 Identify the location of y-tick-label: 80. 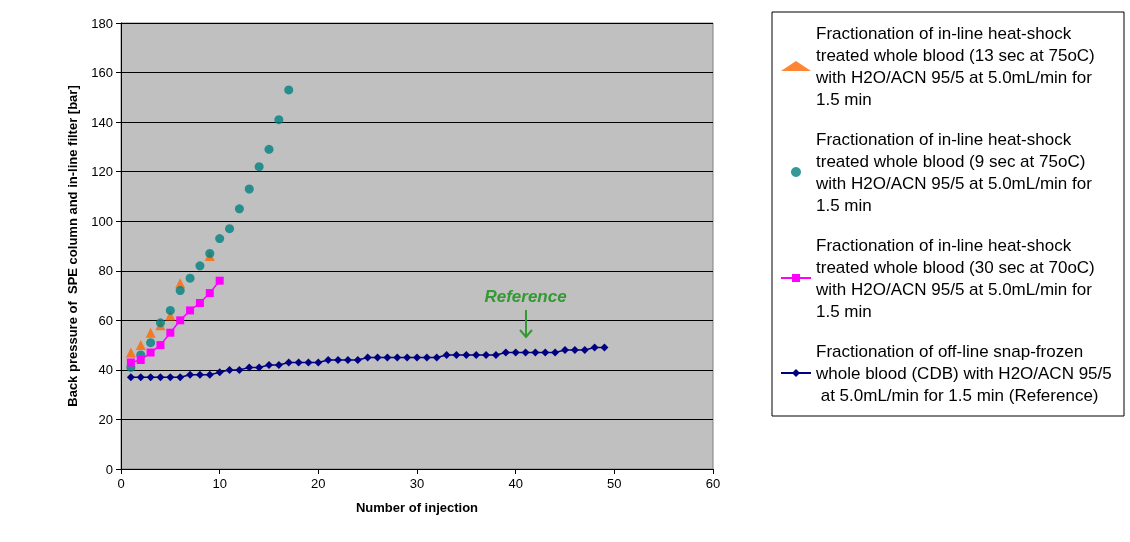
(105, 271).